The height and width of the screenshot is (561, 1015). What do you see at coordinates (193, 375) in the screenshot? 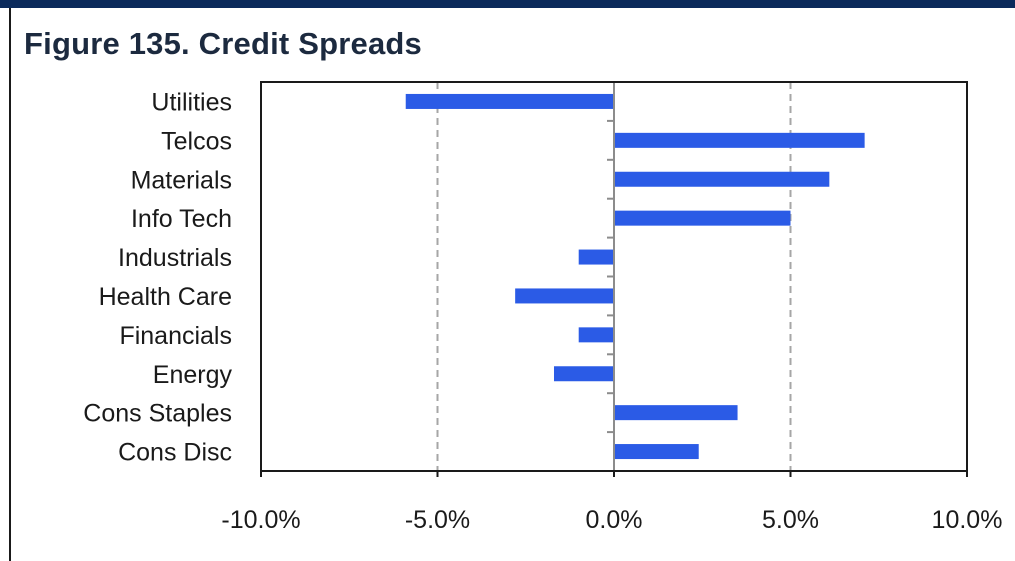
I see `category-label: Energy` at bounding box center [193, 375].